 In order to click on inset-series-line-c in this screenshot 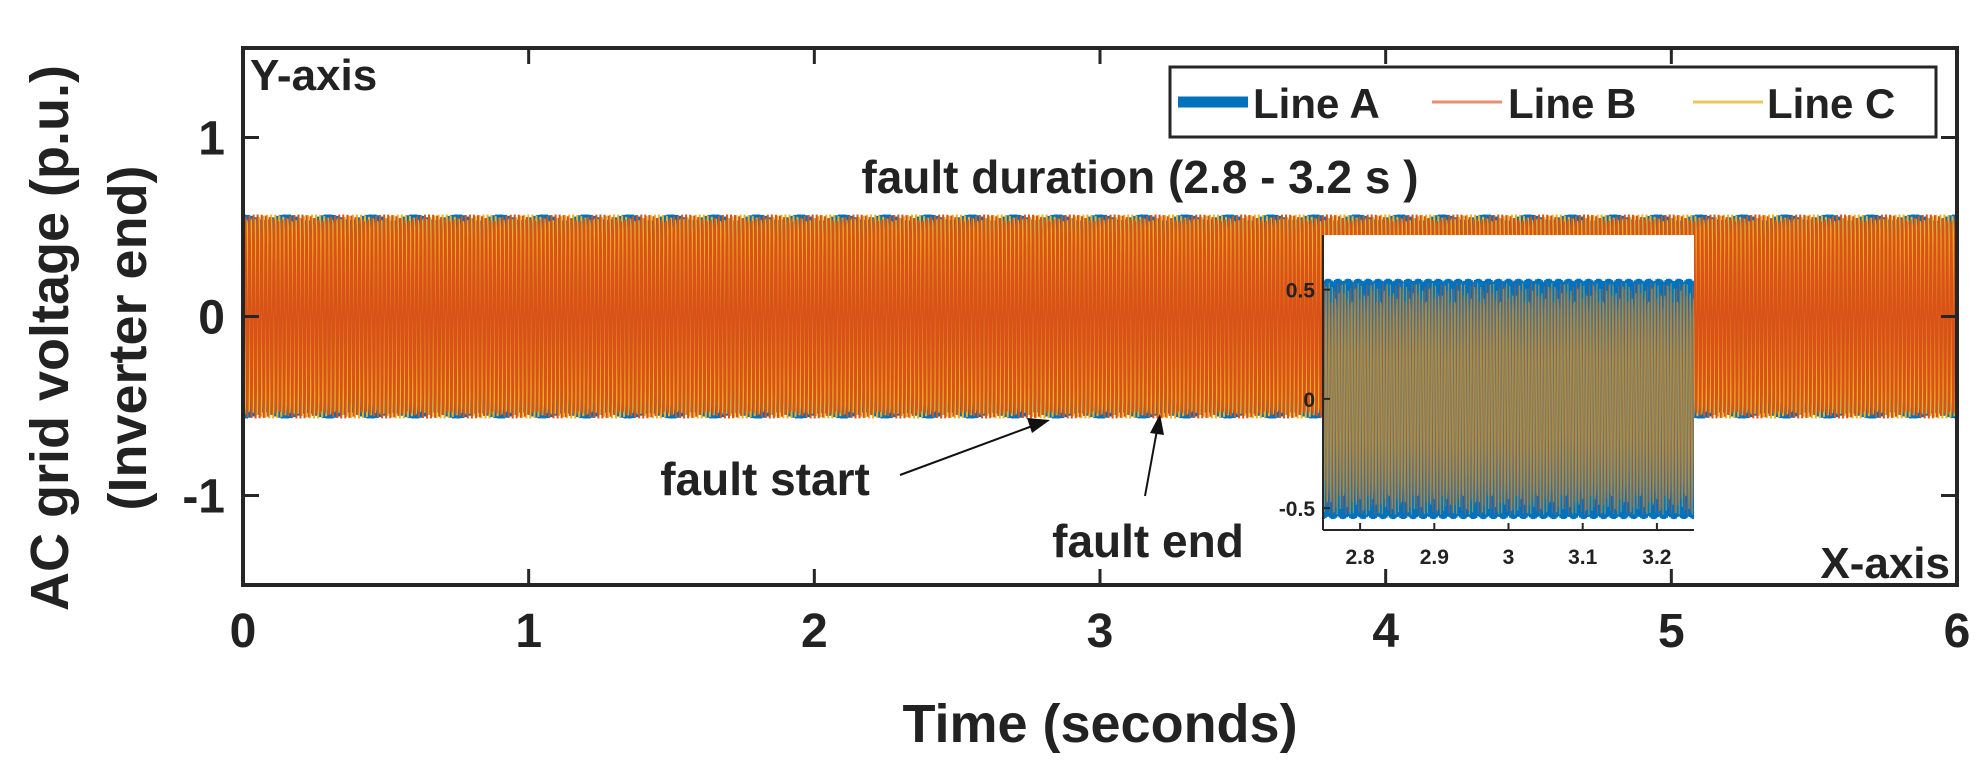, I will do `click(1508, 399)`.